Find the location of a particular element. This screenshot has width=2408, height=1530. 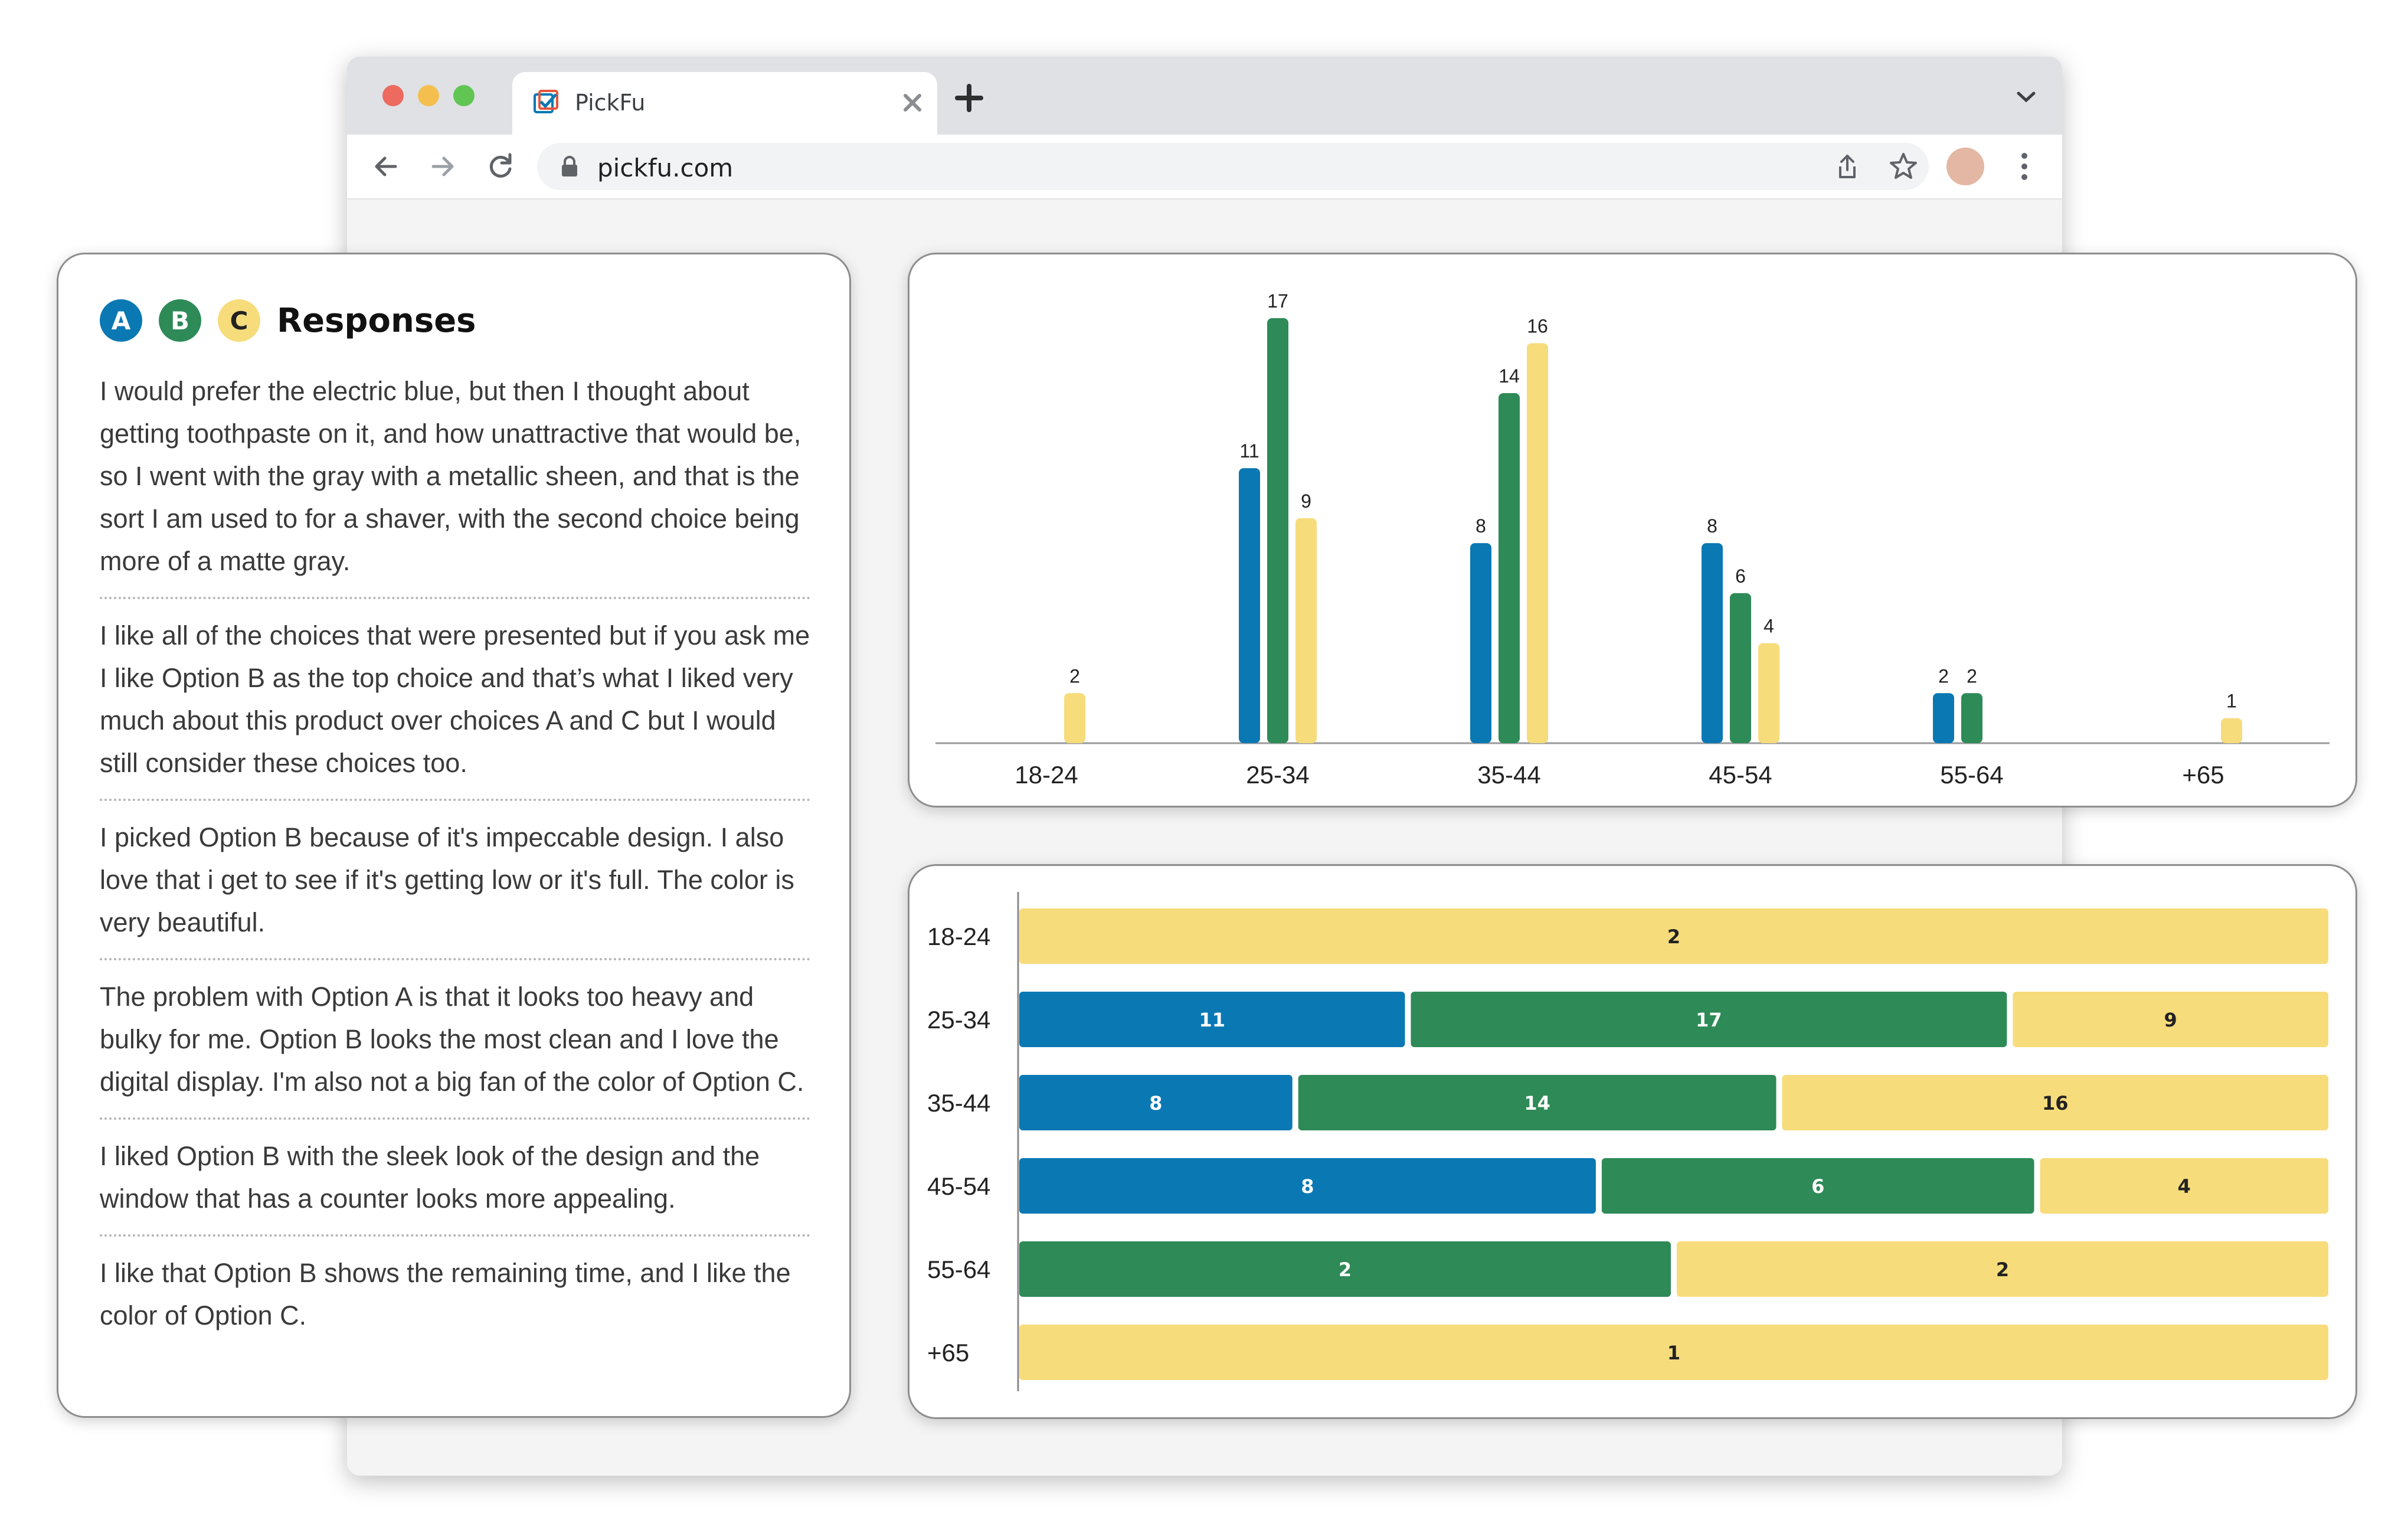

y-tick-label: 45-54 is located at coordinates (958, 1186).